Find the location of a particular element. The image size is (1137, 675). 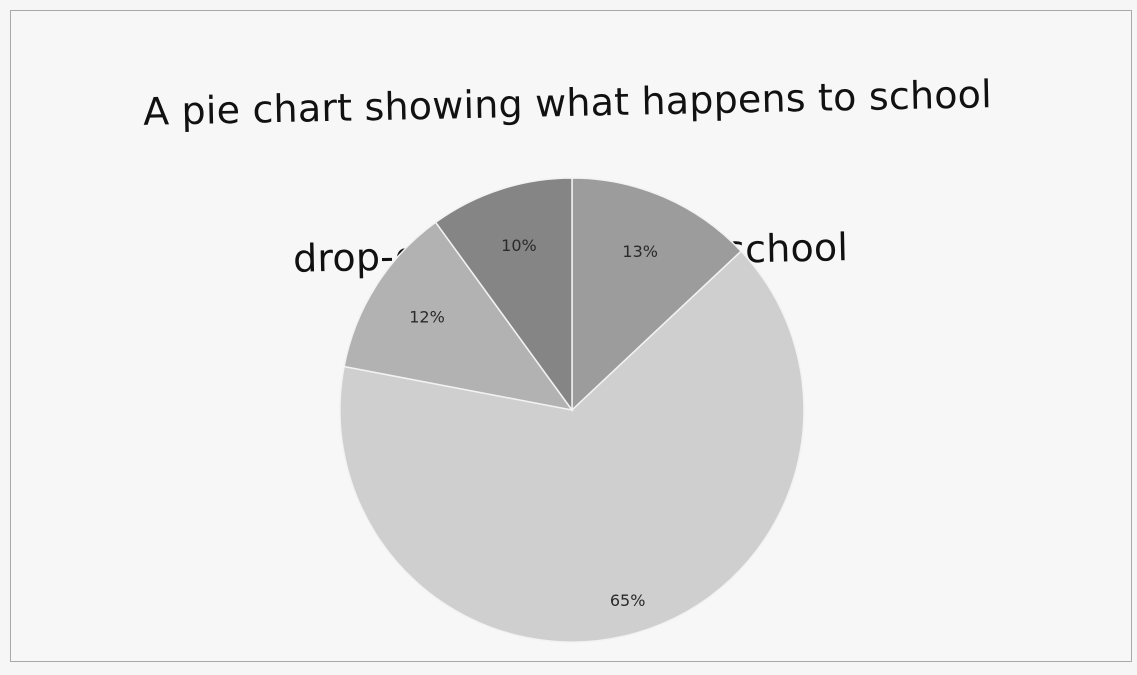

pie-slice-10-percent is located at coordinates (503, 295).